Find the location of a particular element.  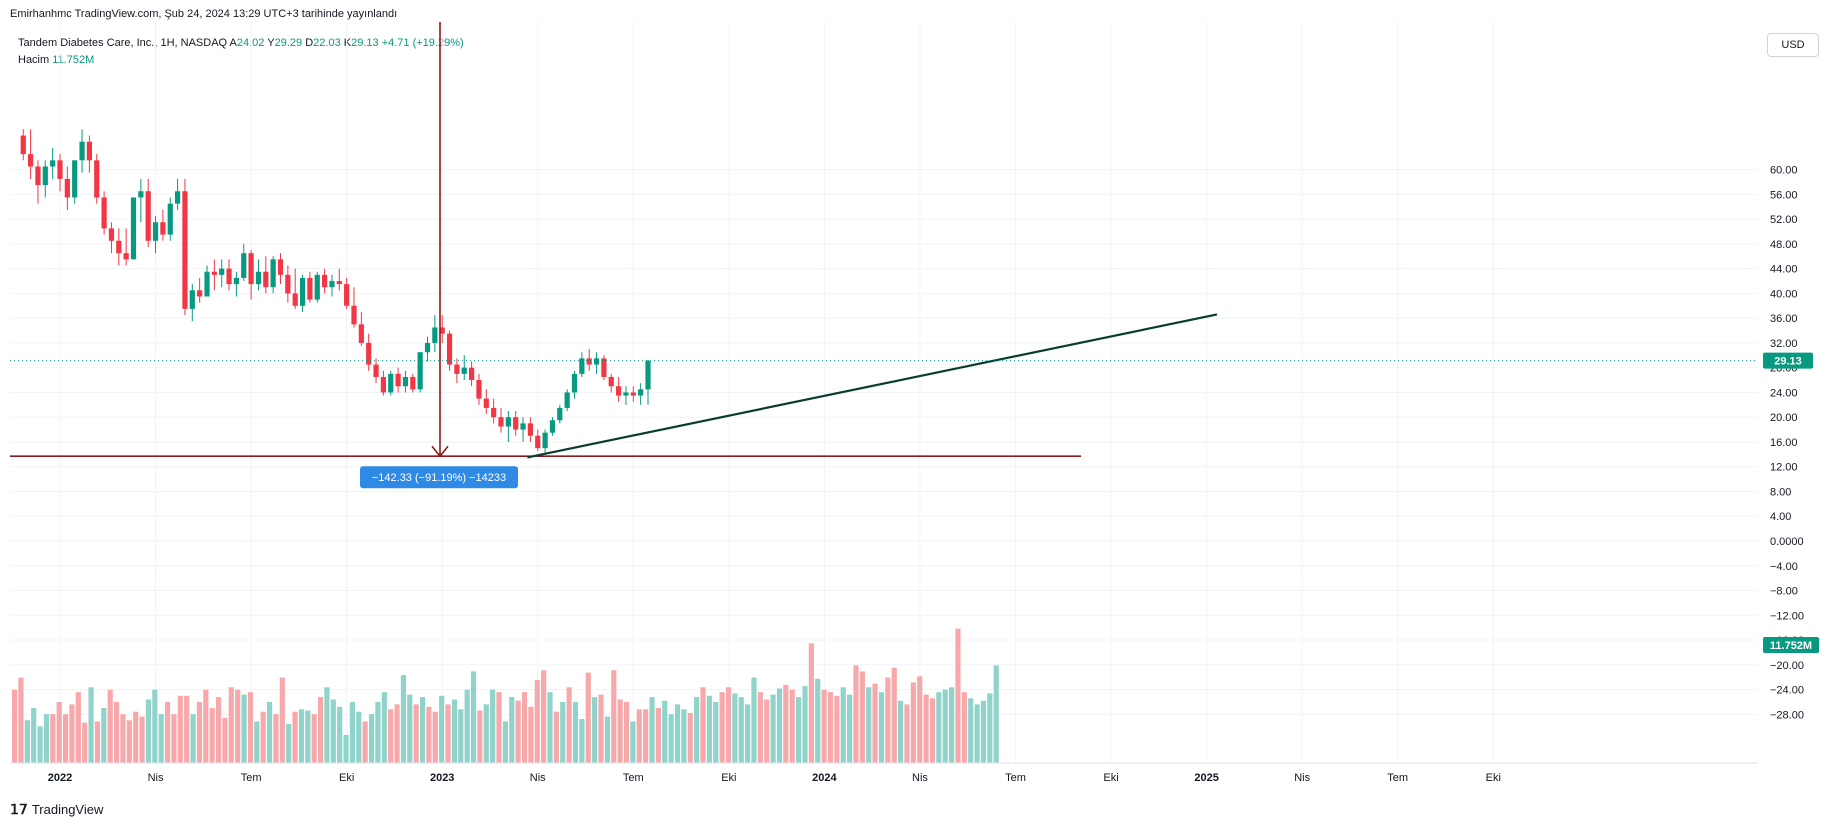

volume-bars is located at coordinates (505, 695).